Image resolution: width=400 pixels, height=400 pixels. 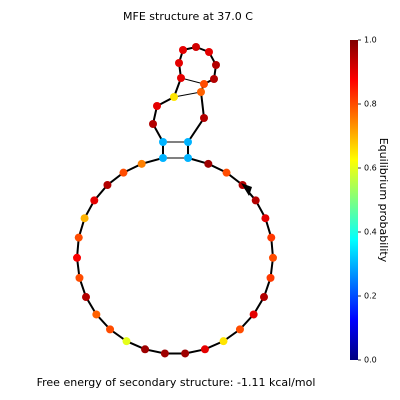 I want to click on colorbar-label: Equilibrium probability, so click(x=383, y=200).